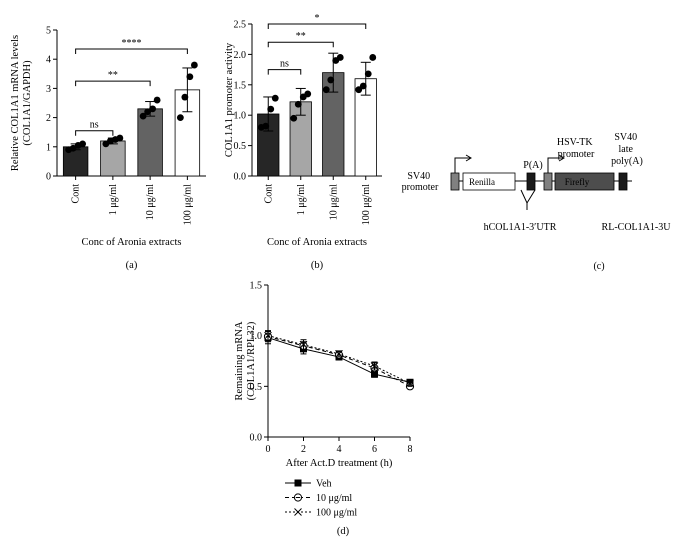 This screenshot has width=686, height=539. What do you see at coordinates (339, 463) in the screenshot?
I see `x-axis-label: After Act.D treatment (h)` at bounding box center [339, 463].